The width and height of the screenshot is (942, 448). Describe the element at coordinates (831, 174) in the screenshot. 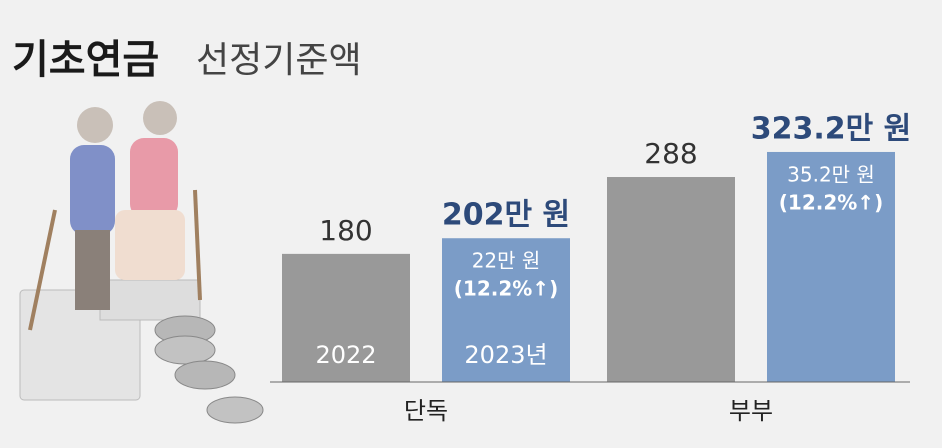

I see `change-amount: 35.2만 원` at that location.